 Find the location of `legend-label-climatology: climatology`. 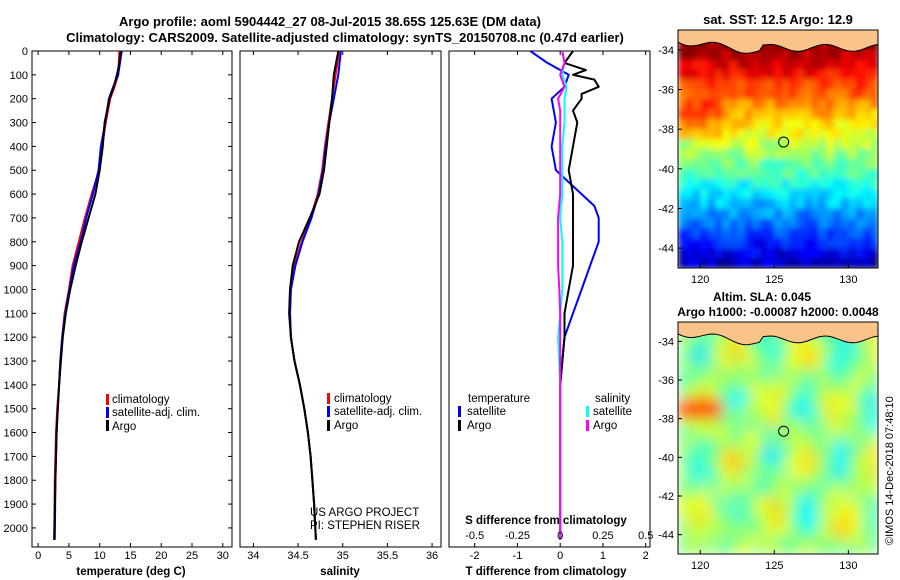

legend-label-climatology: climatology is located at coordinates (141, 400).